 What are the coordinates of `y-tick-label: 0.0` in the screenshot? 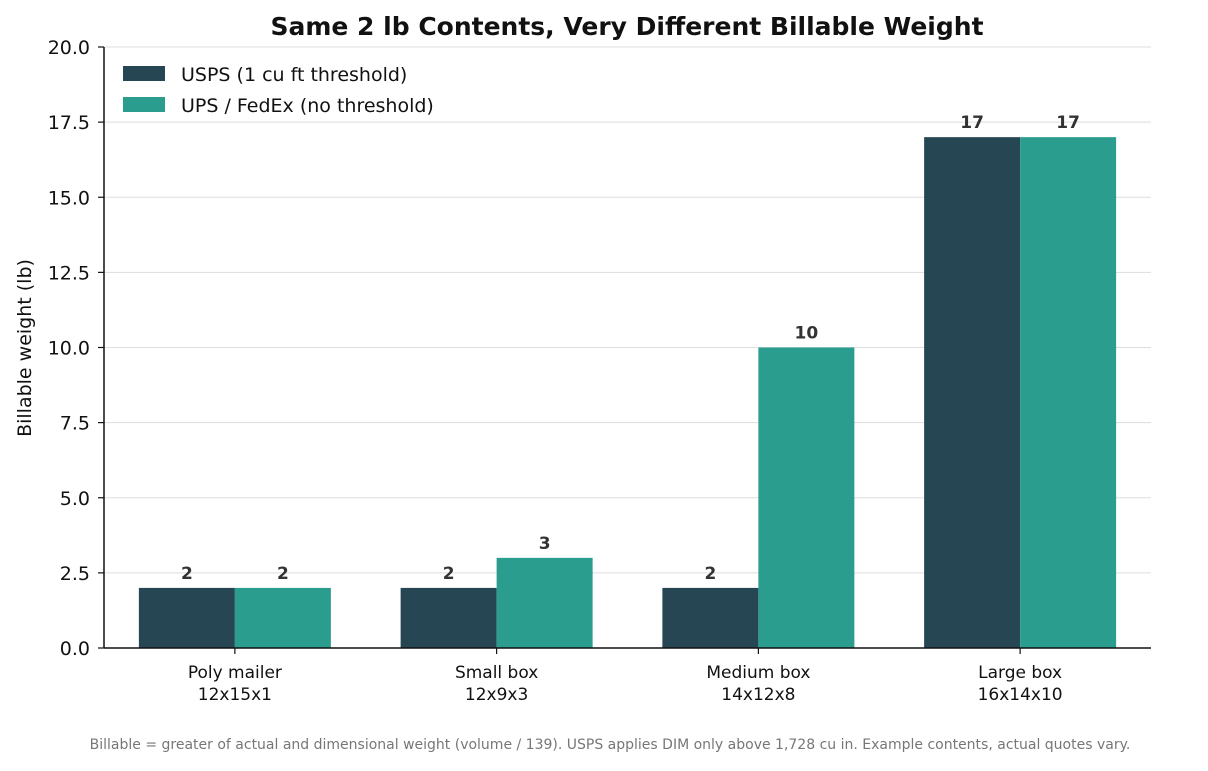 It's located at (75, 649).